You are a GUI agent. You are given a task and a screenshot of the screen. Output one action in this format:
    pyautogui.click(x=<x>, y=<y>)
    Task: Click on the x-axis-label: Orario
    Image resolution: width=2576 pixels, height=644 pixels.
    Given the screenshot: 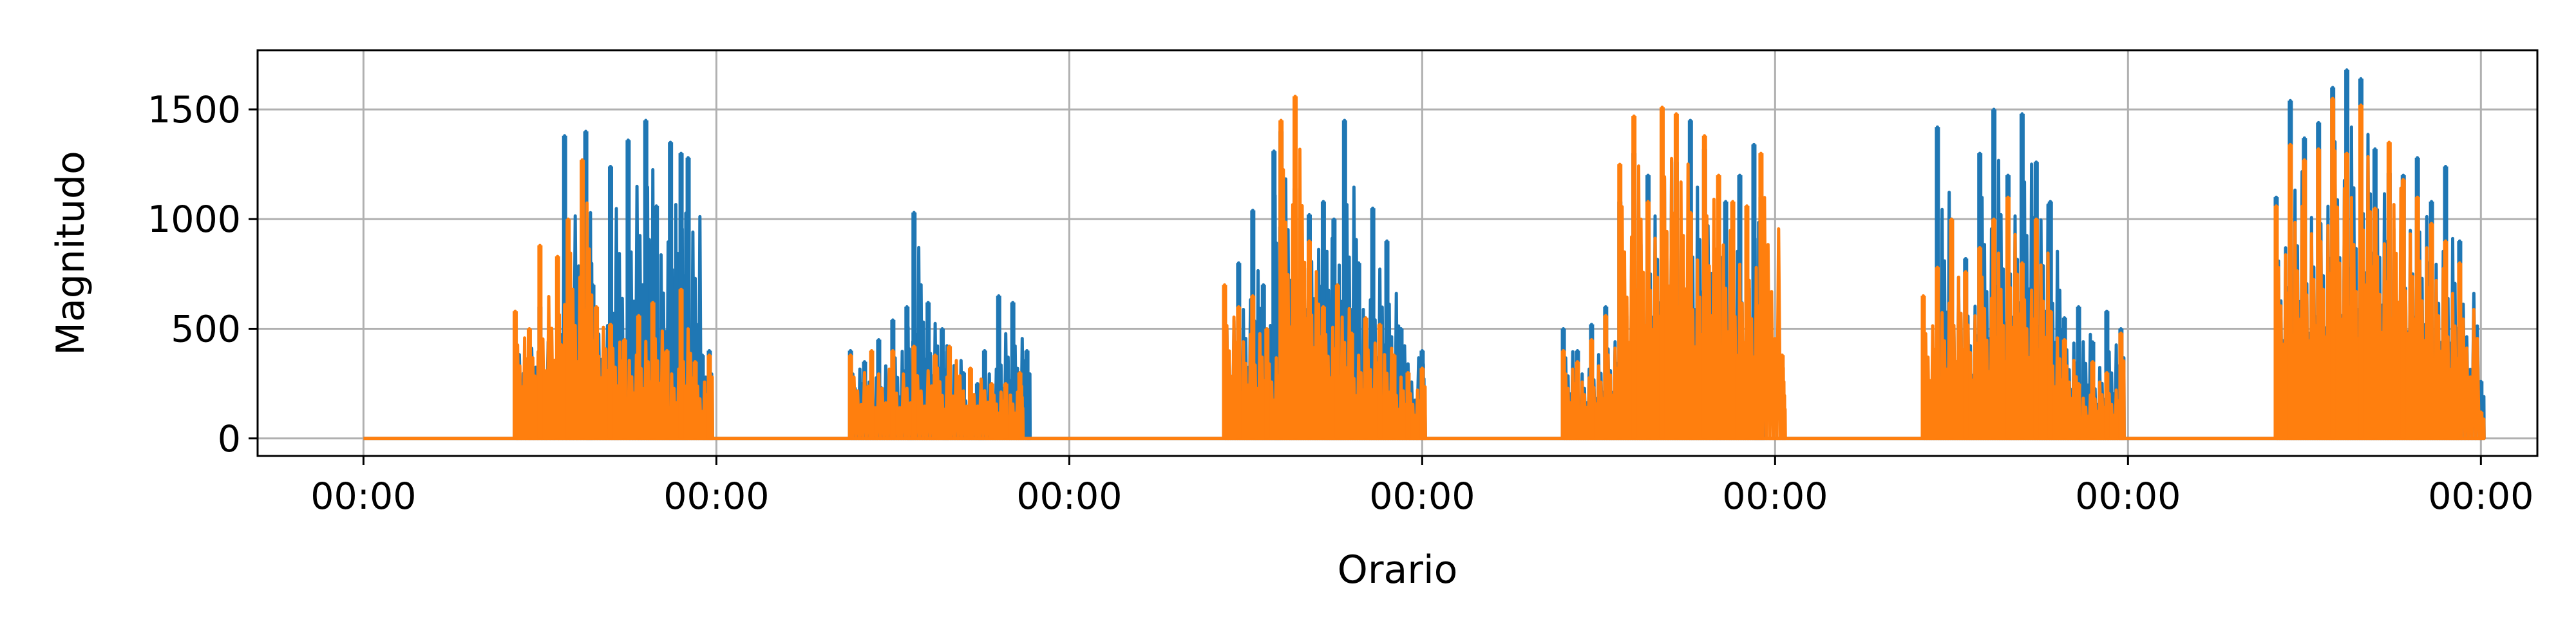 What is the action you would take?
    pyautogui.click(x=1398, y=570)
    